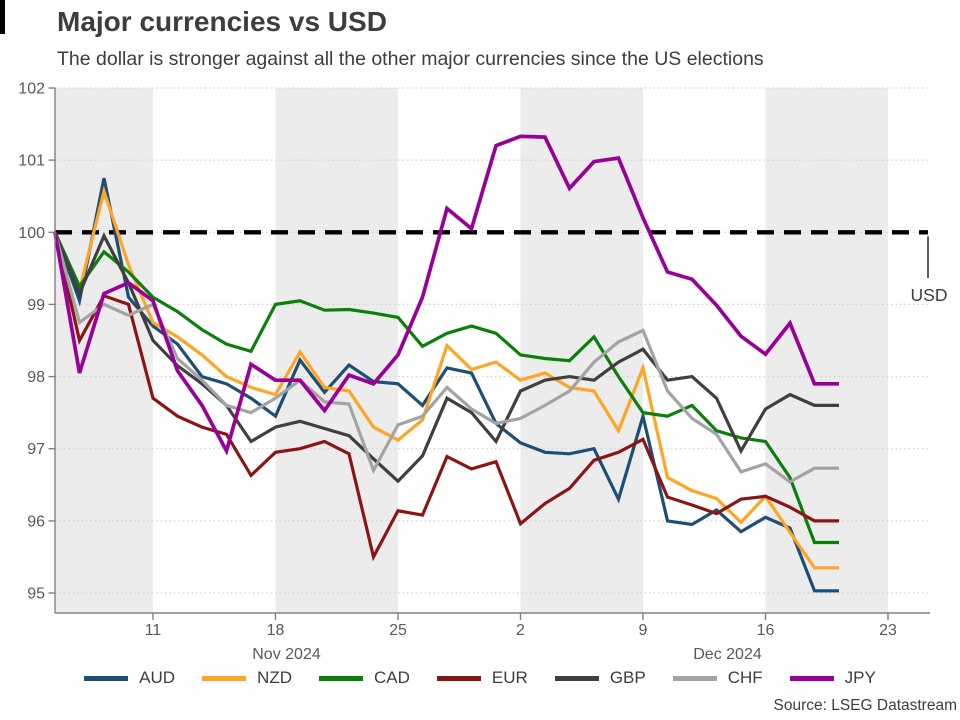 The image size is (960, 720). Describe the element at coordinates (600, 678) in the screenshot. I see `legend-item-gbp: GBP` at that location.